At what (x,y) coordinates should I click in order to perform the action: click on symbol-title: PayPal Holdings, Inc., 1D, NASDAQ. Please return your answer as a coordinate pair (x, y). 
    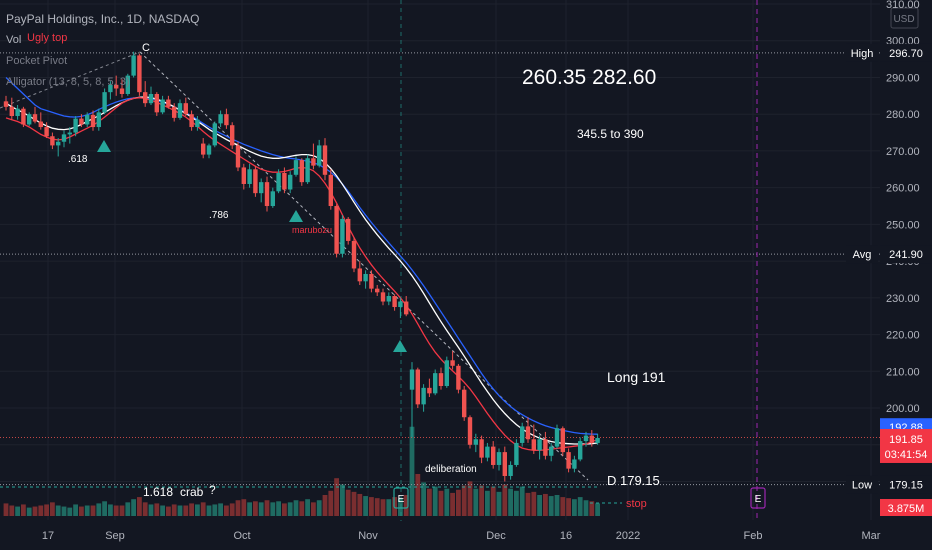
    Looking at the image, I should click on (102, 19).